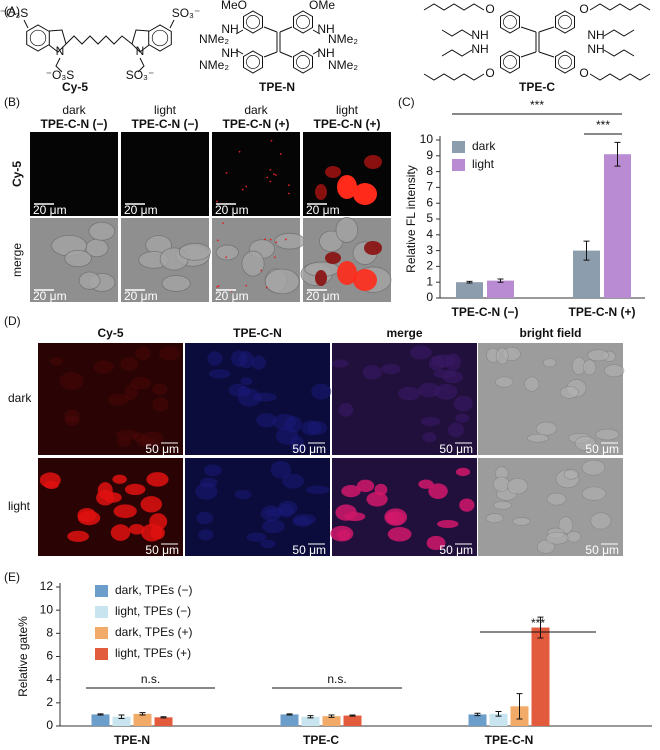  What do you see at coordinates (12, 577) in the screenshot?
I see `panel-label: (E)` at bounding box center [12, 577].